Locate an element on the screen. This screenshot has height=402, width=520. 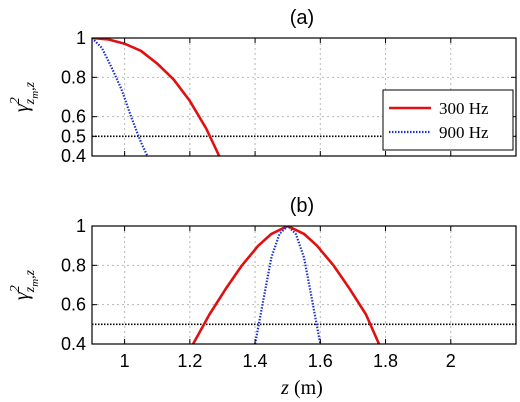
x-tick-label: 1 is located at coordinates (125, 361).